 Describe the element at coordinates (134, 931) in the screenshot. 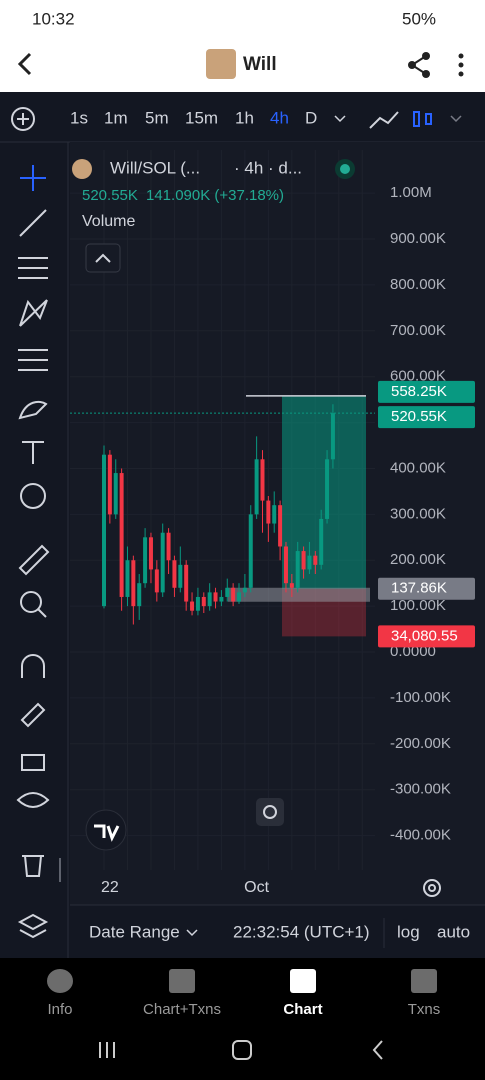

I see `date-range: Date Range` at that location.